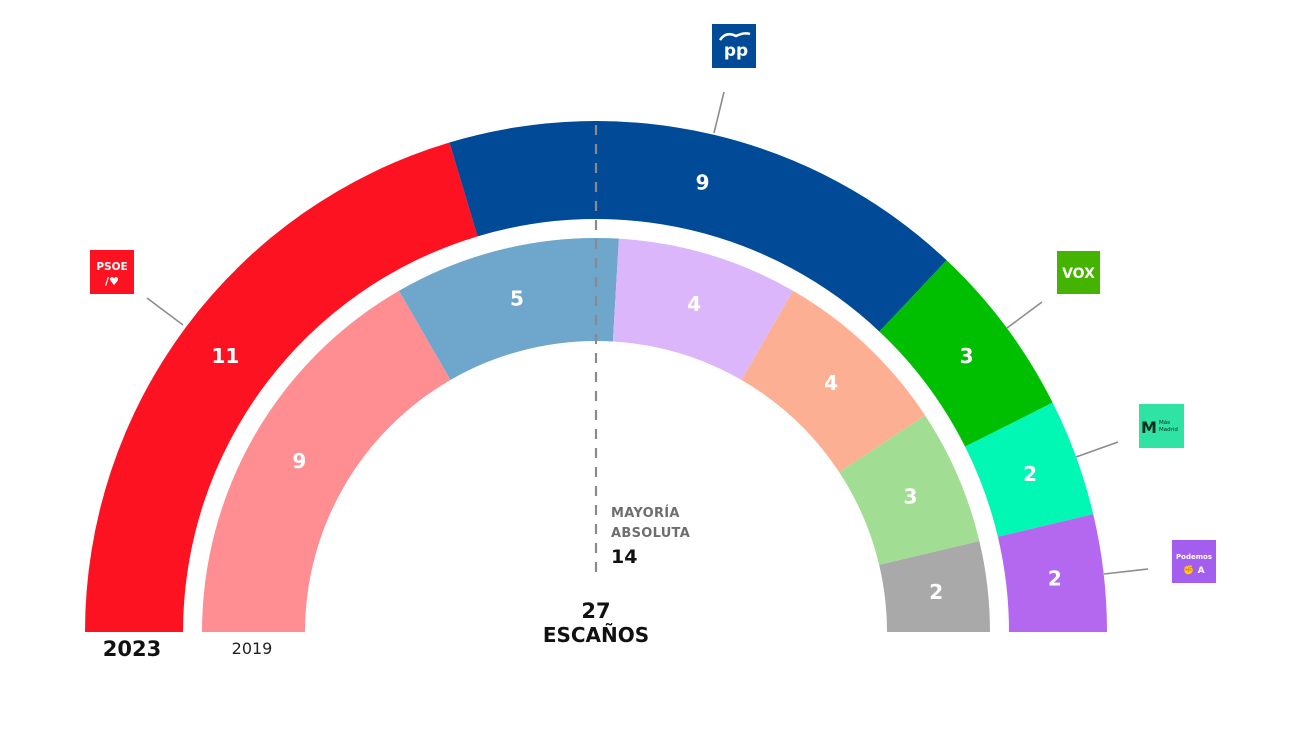  I want to click on pp-logo-text: pp, so click(736, 51).